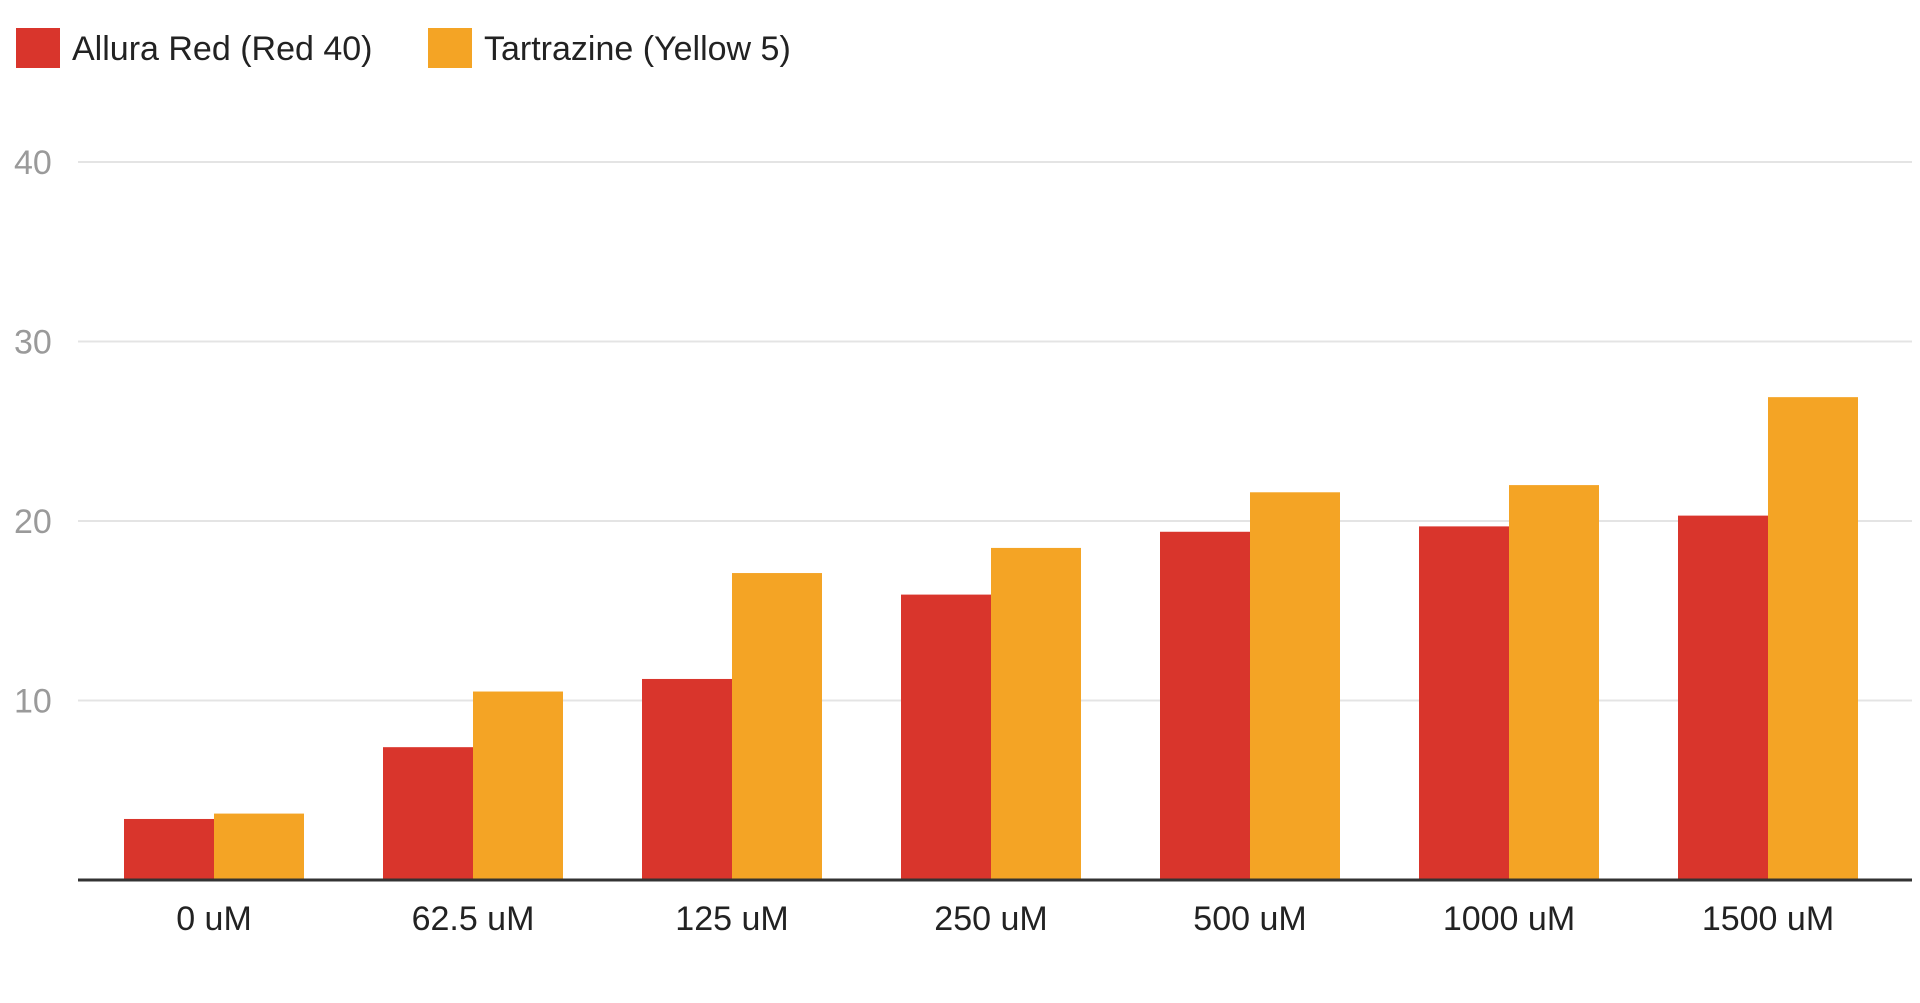 This screenshot has height=1003, width=1920. Describe the element at coordinates (222, 49) in the screenshot. I see `legend-label-1: Allura Red (Red 40)` at that location.